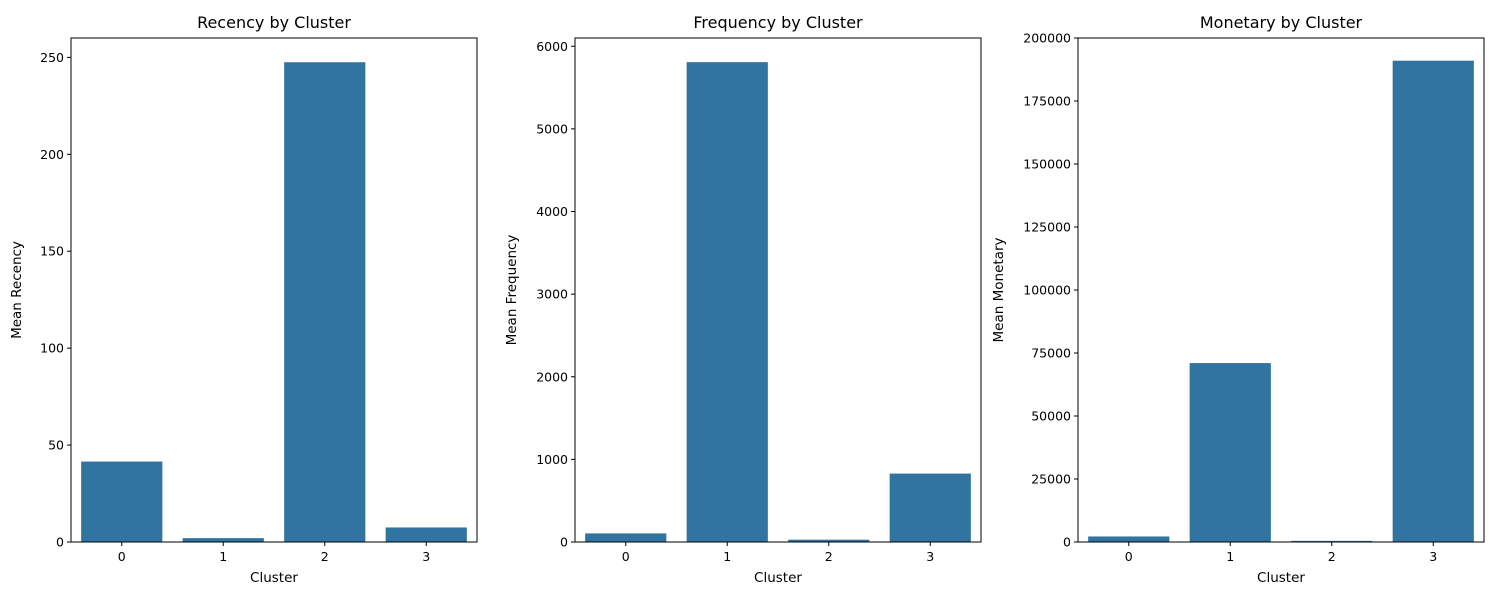 The width and height of the screenshot is (1500, 600). Describe the element at coordinates (1051, 479) in the screenshot. I see `y-tick-label: 25000` at that location.